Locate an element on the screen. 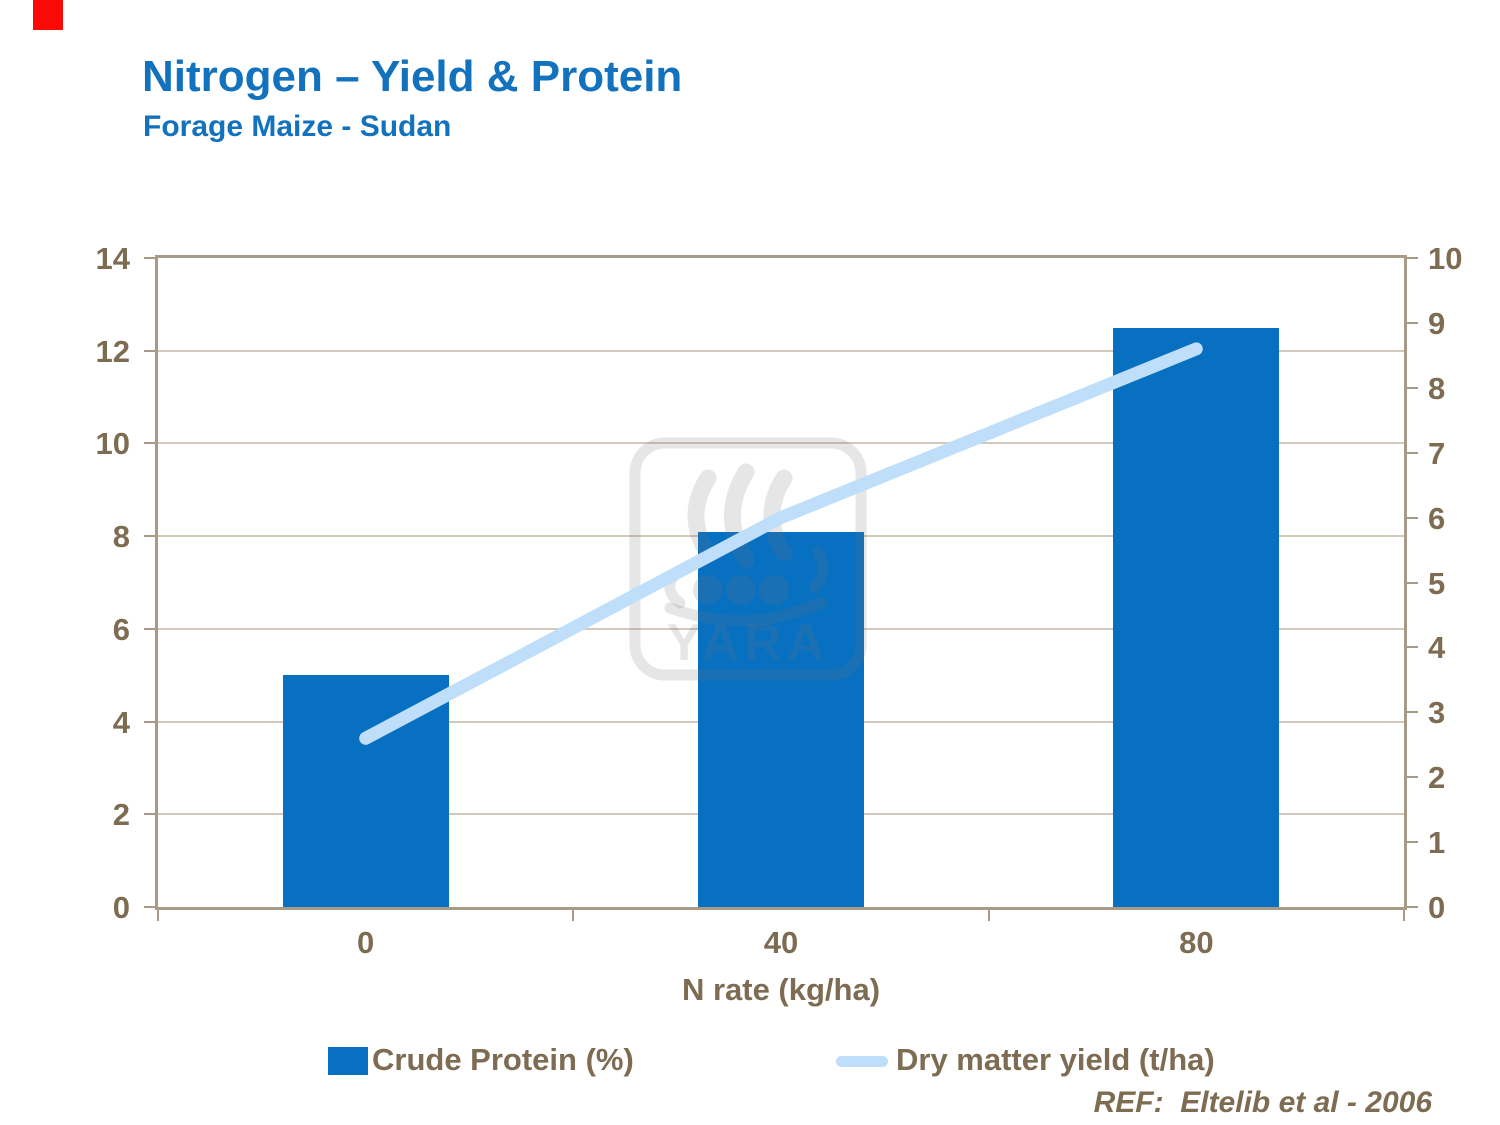 This screenshot has height=1125, width=1500. left-axis-tick-label: 10 is located at coordinates (112, 444).